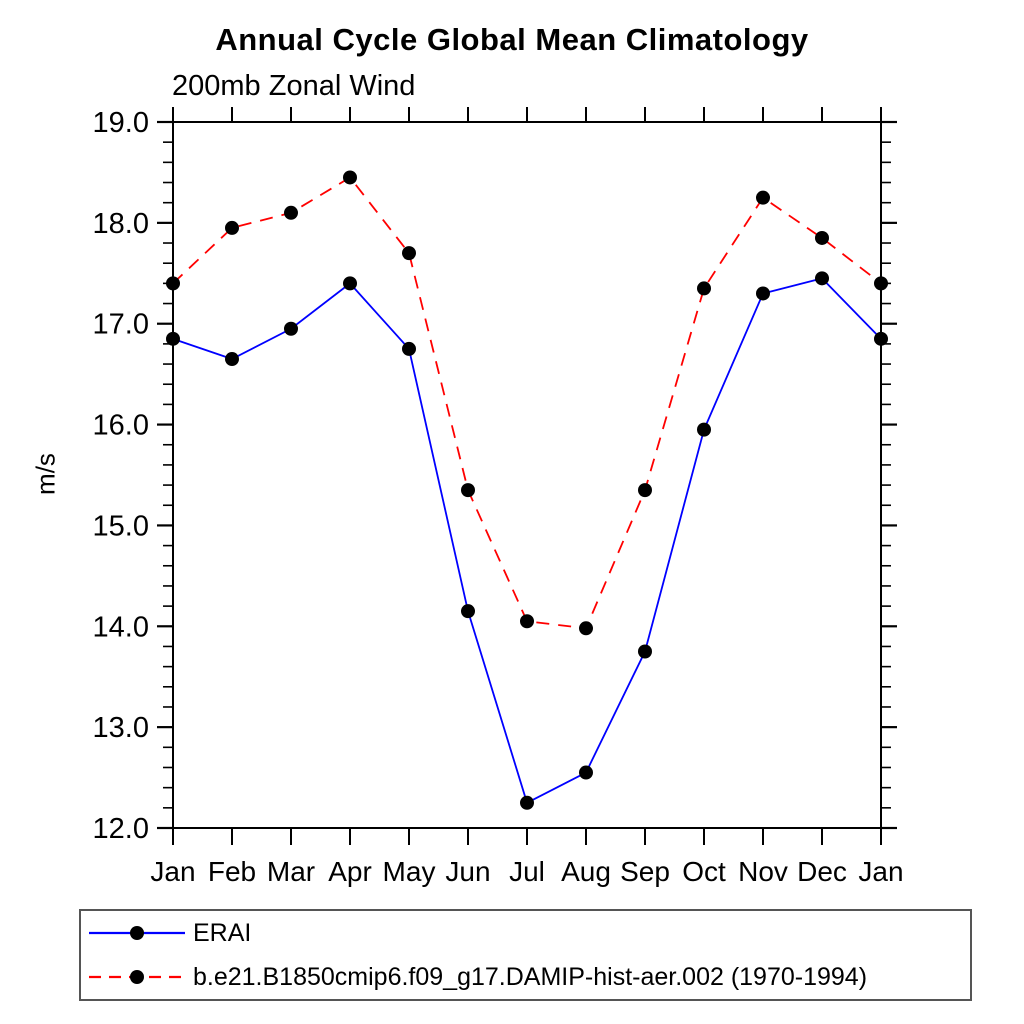 The width and height of the screenshot is (1024, 1024). I want to click on x-tick-label: Aug, so click(586, 871).